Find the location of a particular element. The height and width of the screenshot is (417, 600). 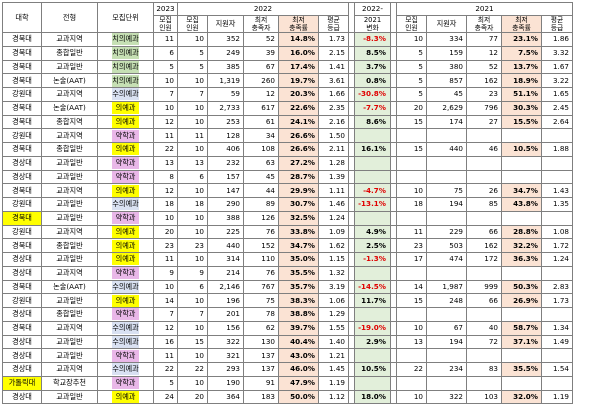

row-2022-avg-grade: 1.15 is located at coordinates (333, 259).